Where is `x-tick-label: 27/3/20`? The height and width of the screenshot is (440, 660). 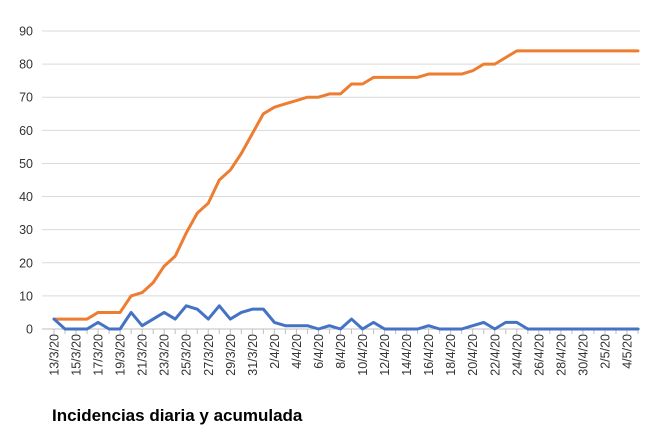 x-tick-label: 27/3/20 is located at coordinates (209, 355).